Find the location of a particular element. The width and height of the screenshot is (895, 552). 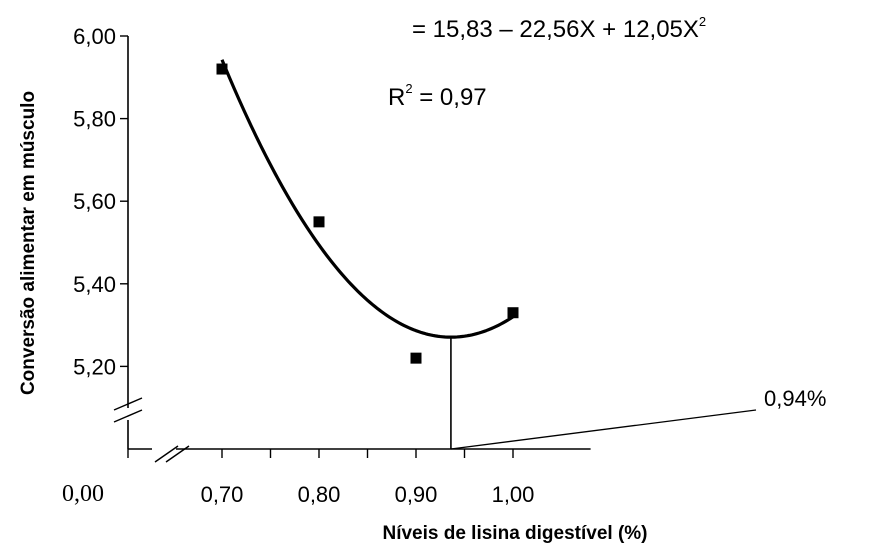

optimum-leader-line is located at coordinates (603, 429).